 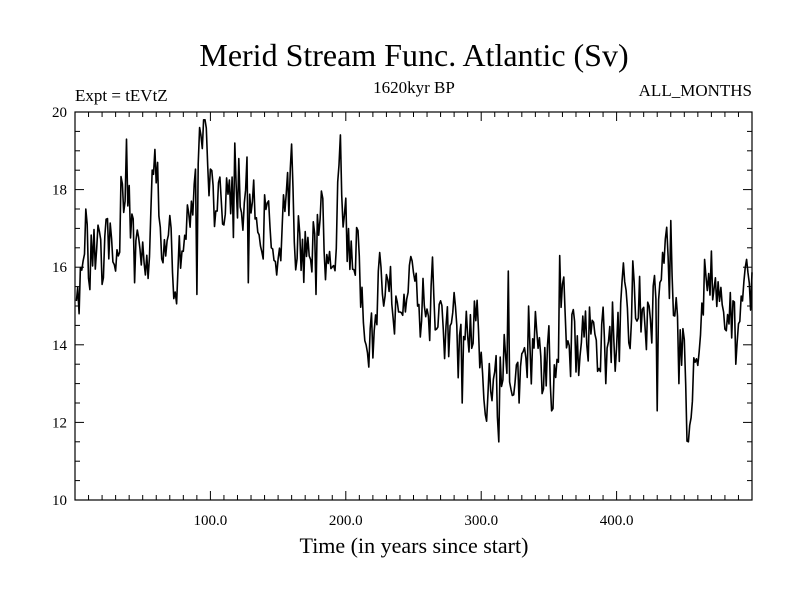 I want to click on y-tick-label: 16, so click(x=60, y=268).